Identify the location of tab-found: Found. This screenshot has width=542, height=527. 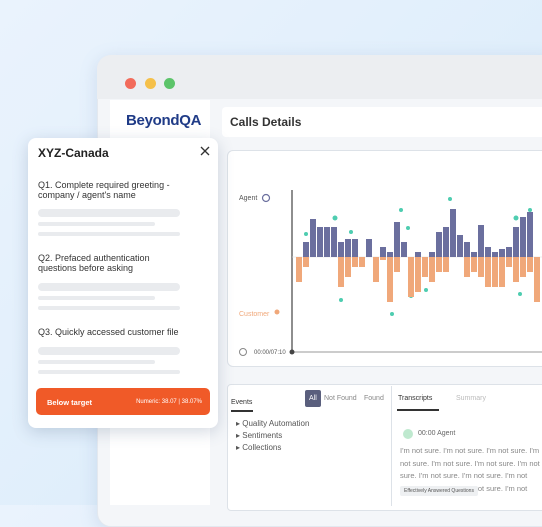
(374, 398).